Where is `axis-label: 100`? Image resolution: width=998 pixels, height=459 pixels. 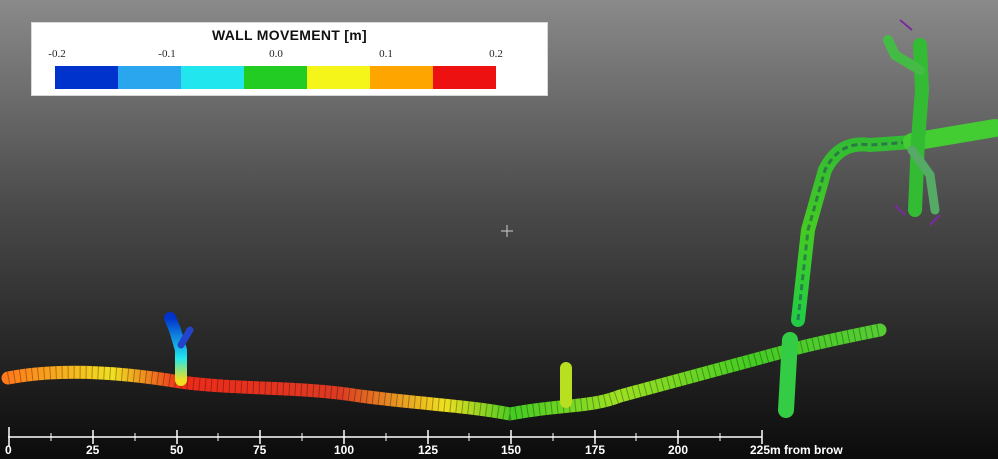
axis-label: 100 is located at coordinates (344, 450).